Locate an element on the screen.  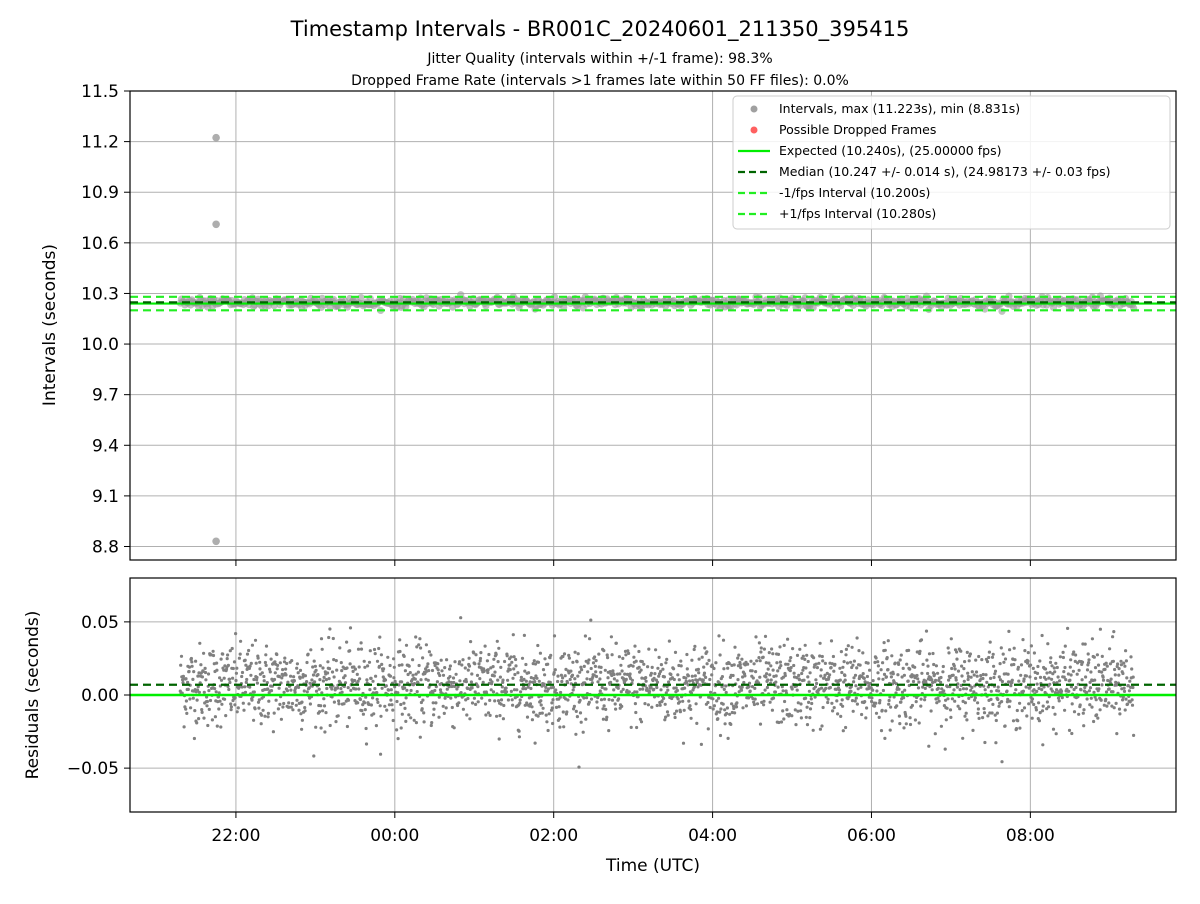
time-x-tick-label: 02:00 is located at coordinates (553, 836).